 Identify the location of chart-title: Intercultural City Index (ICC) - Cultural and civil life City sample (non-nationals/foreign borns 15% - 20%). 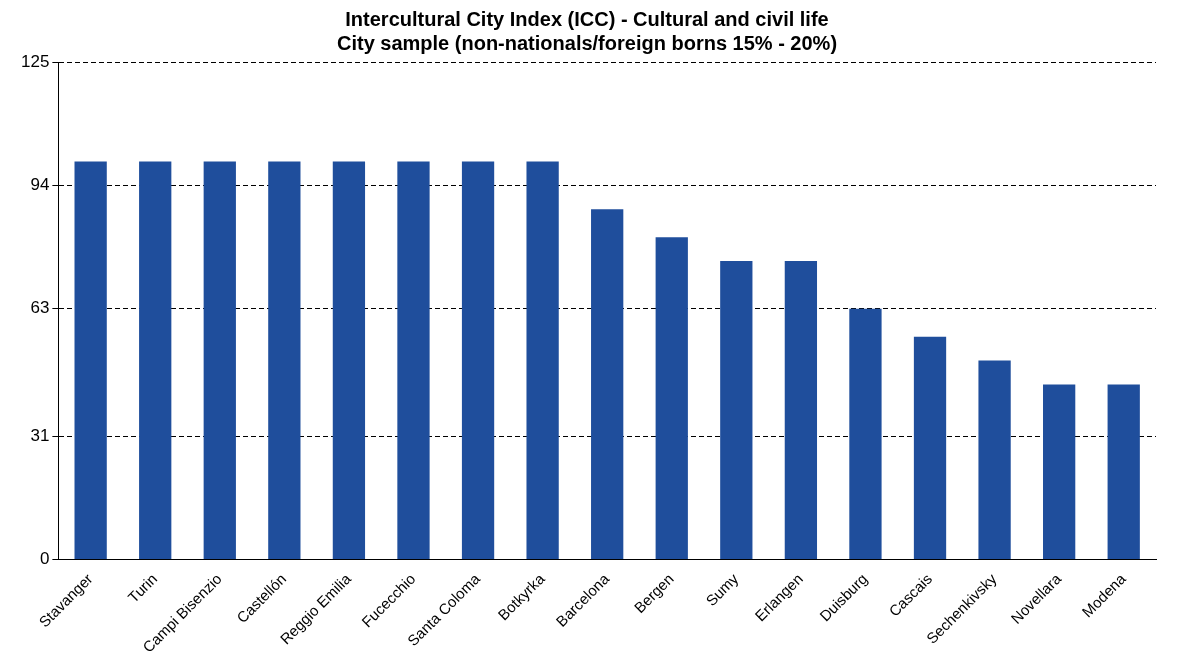
(587, 30).